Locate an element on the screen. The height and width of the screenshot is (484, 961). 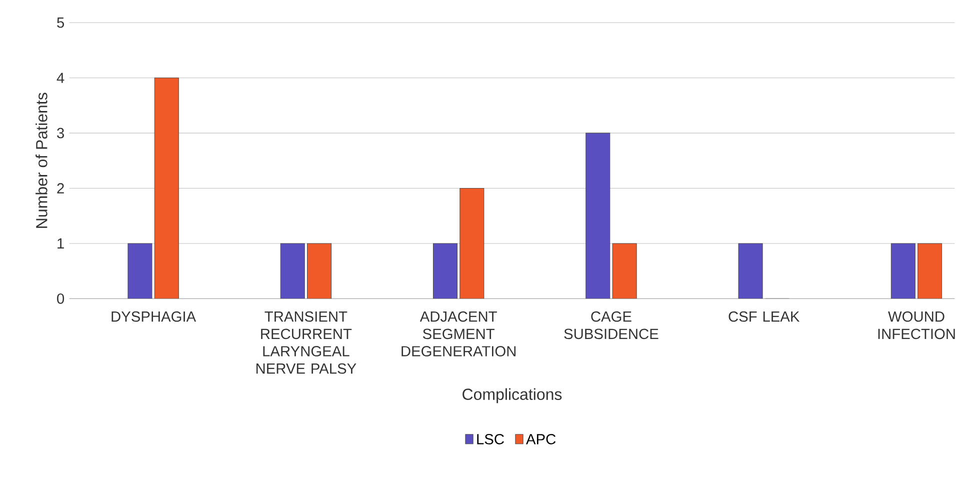
y-axis-title: Number of Patients is located at coordinates (42, 160).